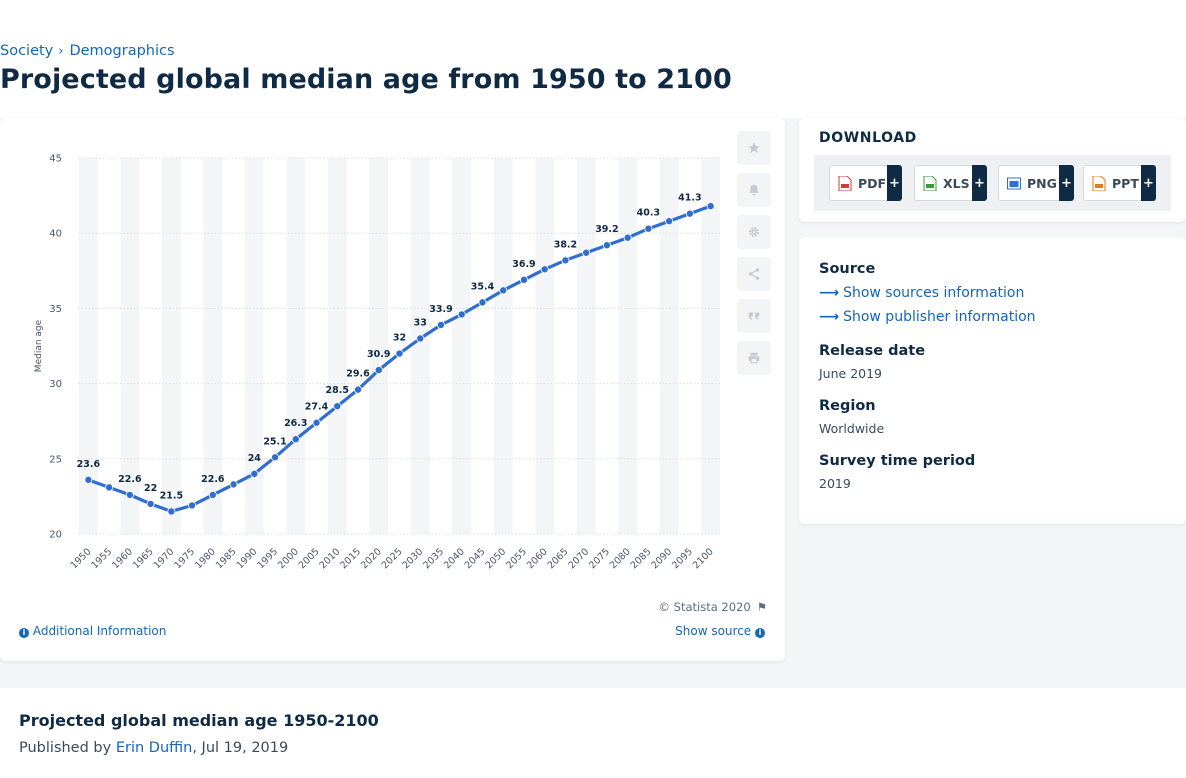 The width and height of the screenshot is (1186, 778). I want to click on pdf-file-icon, so click(845, 183).